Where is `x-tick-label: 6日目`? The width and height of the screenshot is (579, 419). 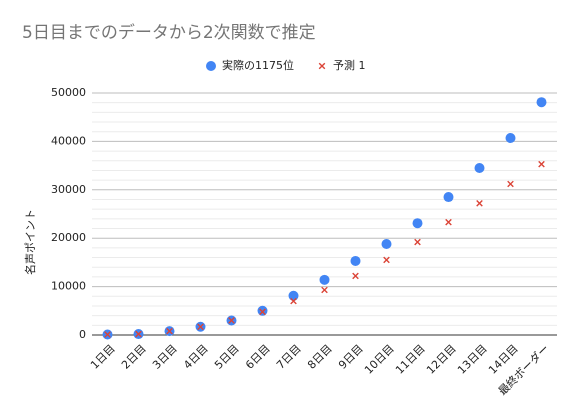
x-tick-label: 6日目 is located at coordinates (258, 357).